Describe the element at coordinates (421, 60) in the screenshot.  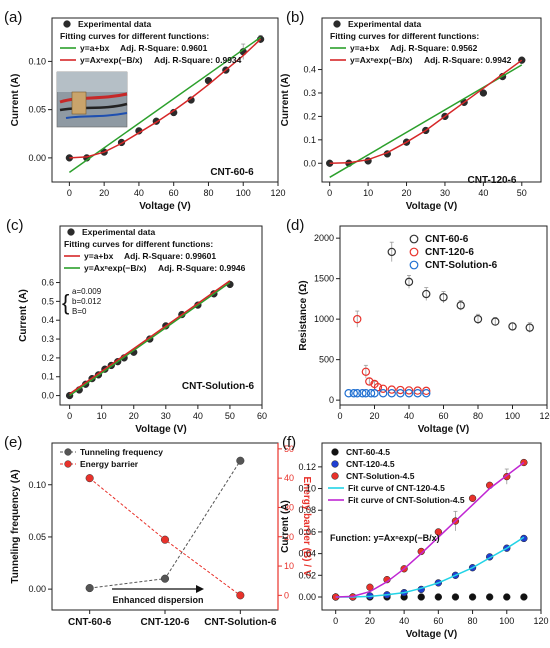
I see `legend-entry: y=Axⁿexp(−B/x) Adj. R-Square: 0.9942` at that location.